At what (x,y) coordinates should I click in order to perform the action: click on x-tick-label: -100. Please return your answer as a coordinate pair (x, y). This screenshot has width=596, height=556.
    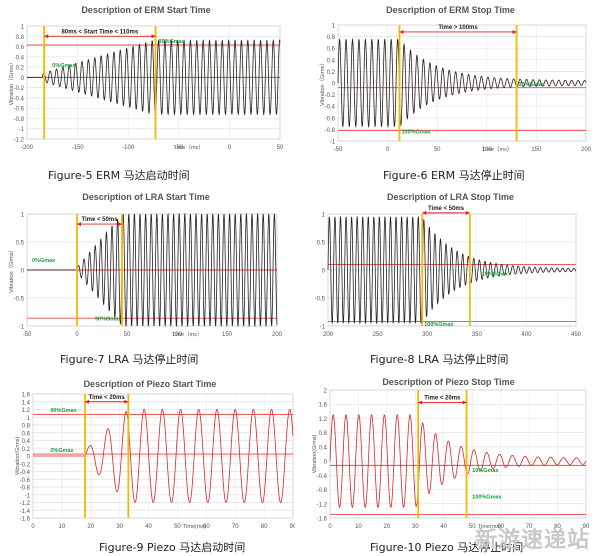
    Looking at the image, I should click on (128, 148).